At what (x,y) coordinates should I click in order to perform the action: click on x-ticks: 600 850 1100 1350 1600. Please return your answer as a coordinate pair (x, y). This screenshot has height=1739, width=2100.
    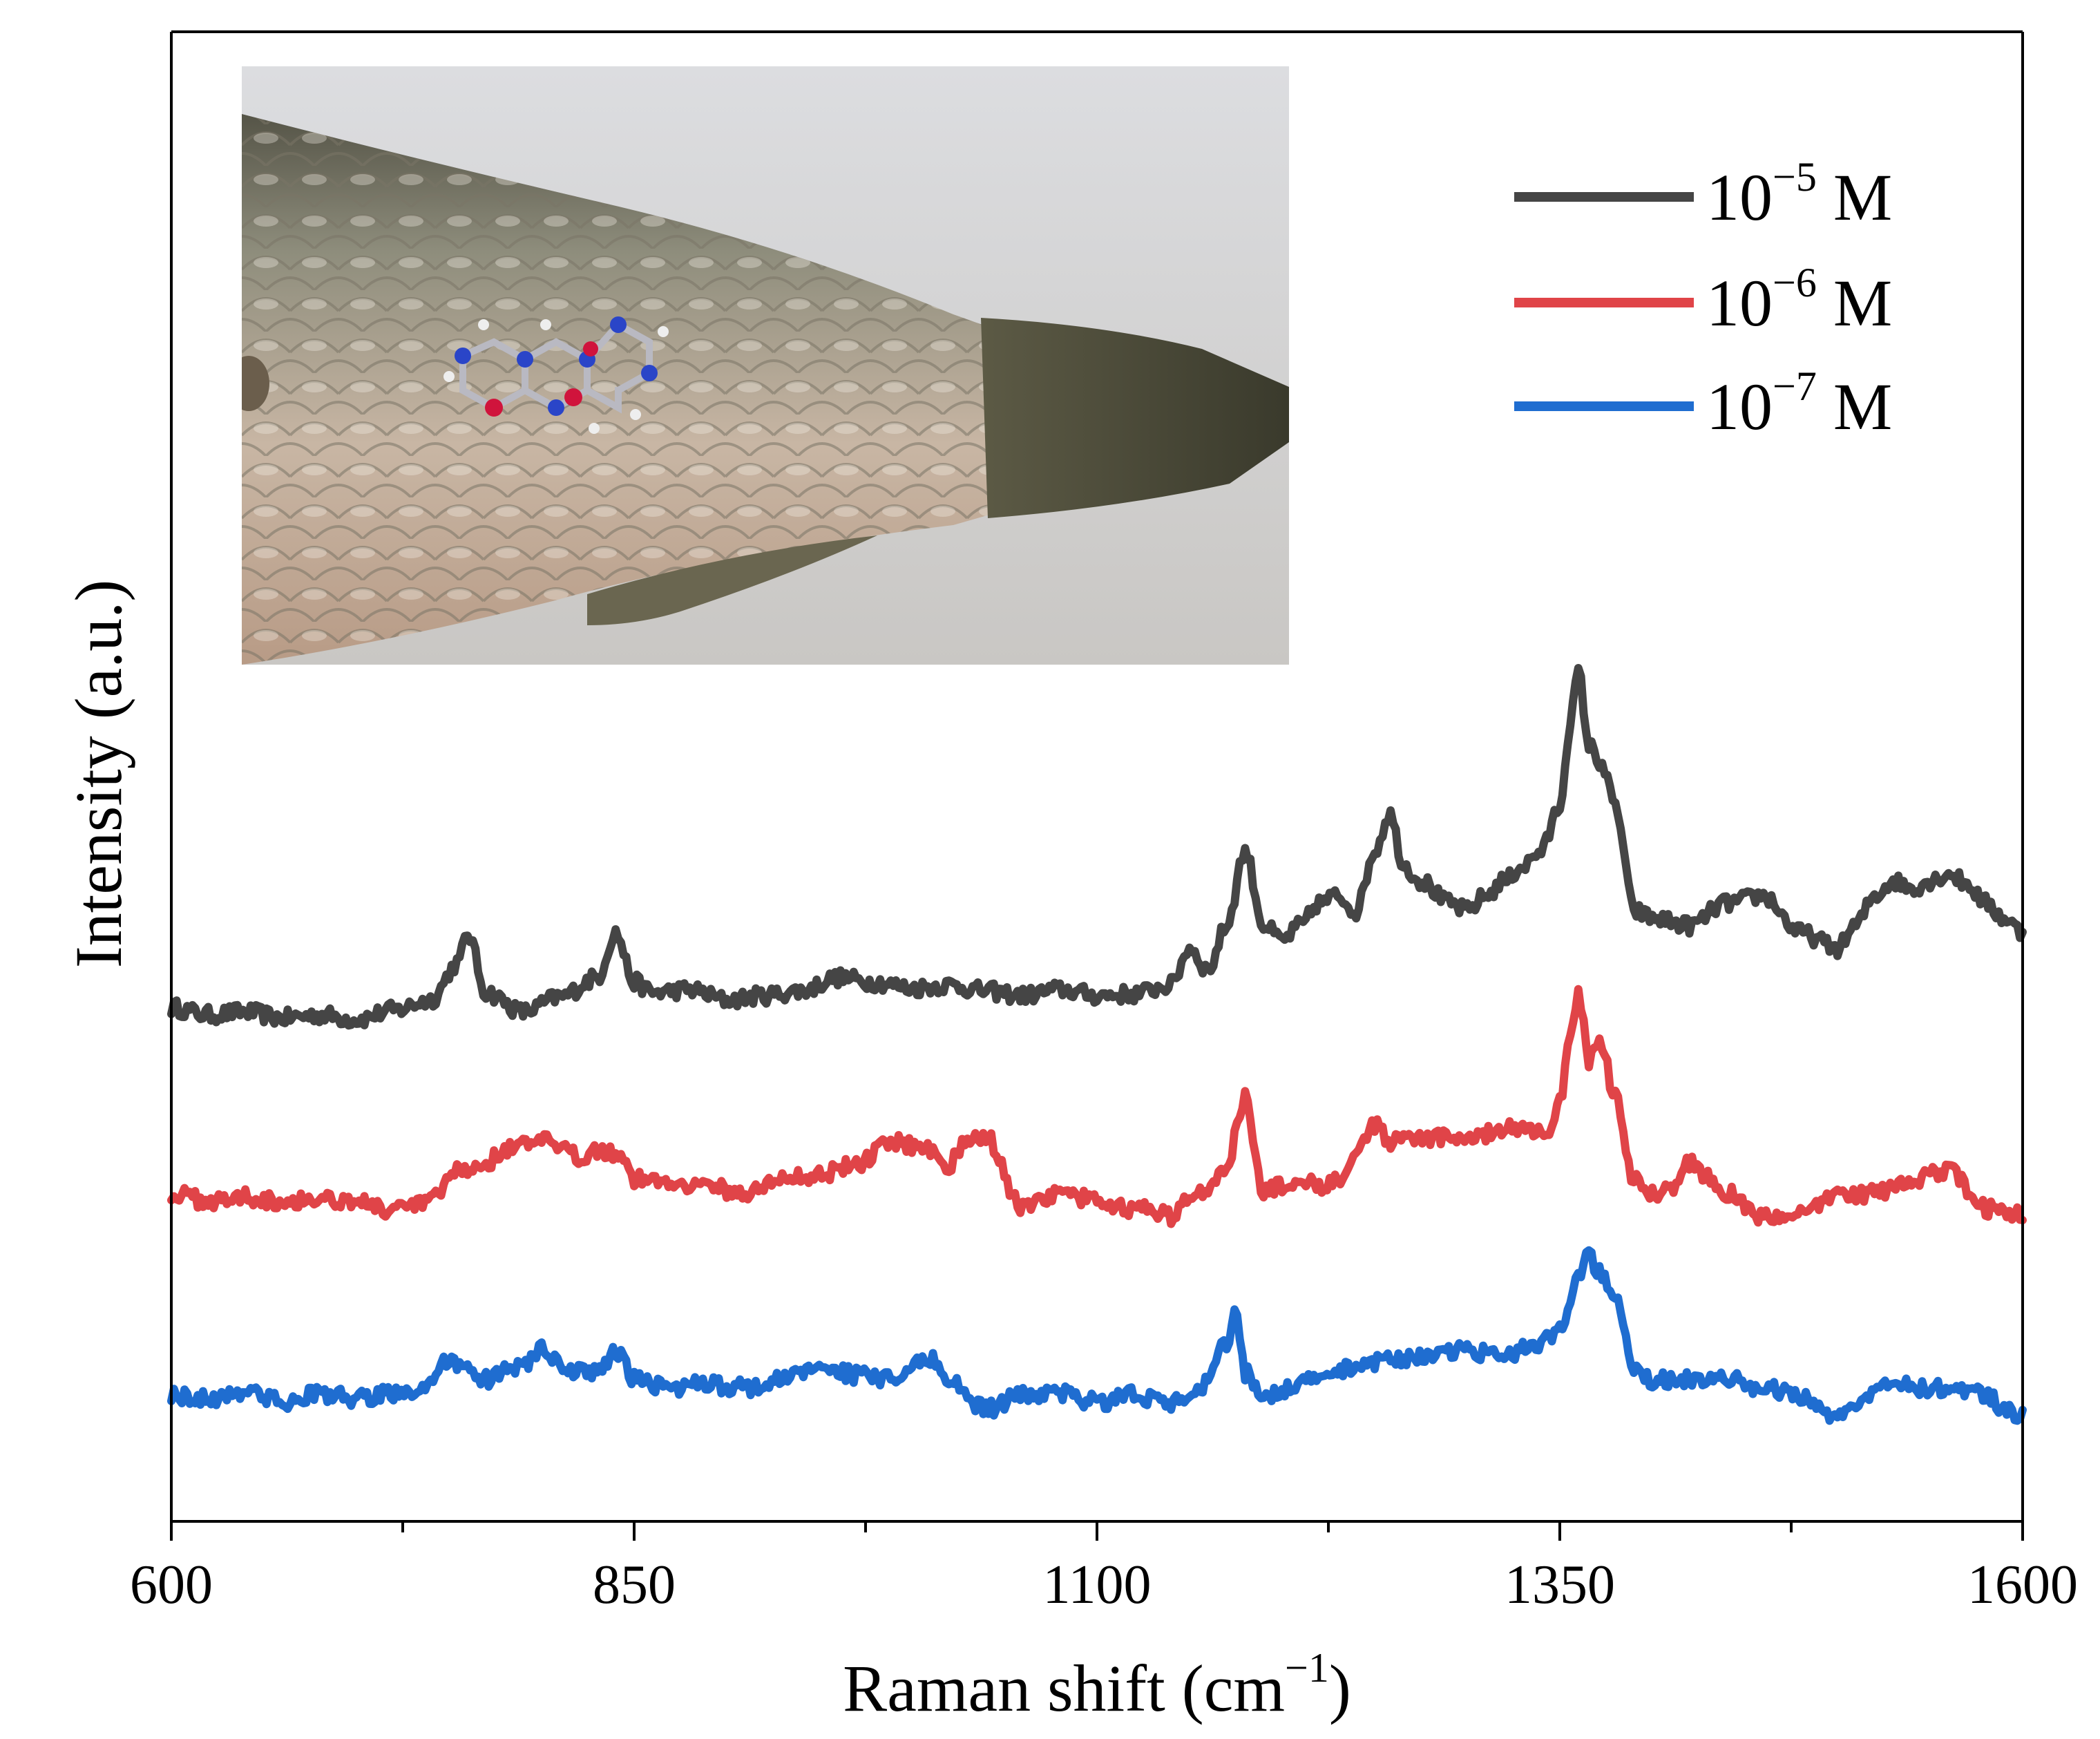
    Looking at the image, I should click on (1104, 1568).